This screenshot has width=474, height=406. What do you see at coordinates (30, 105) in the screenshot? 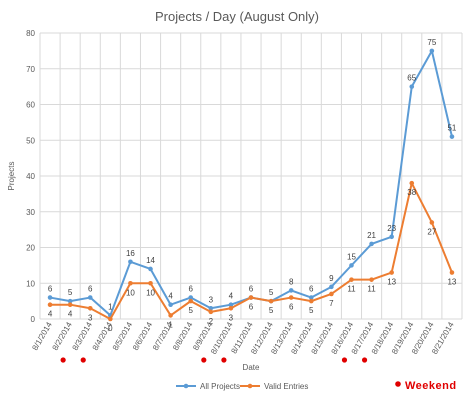
I see `y-tick-label: 60` at bounding box center [30, 105].